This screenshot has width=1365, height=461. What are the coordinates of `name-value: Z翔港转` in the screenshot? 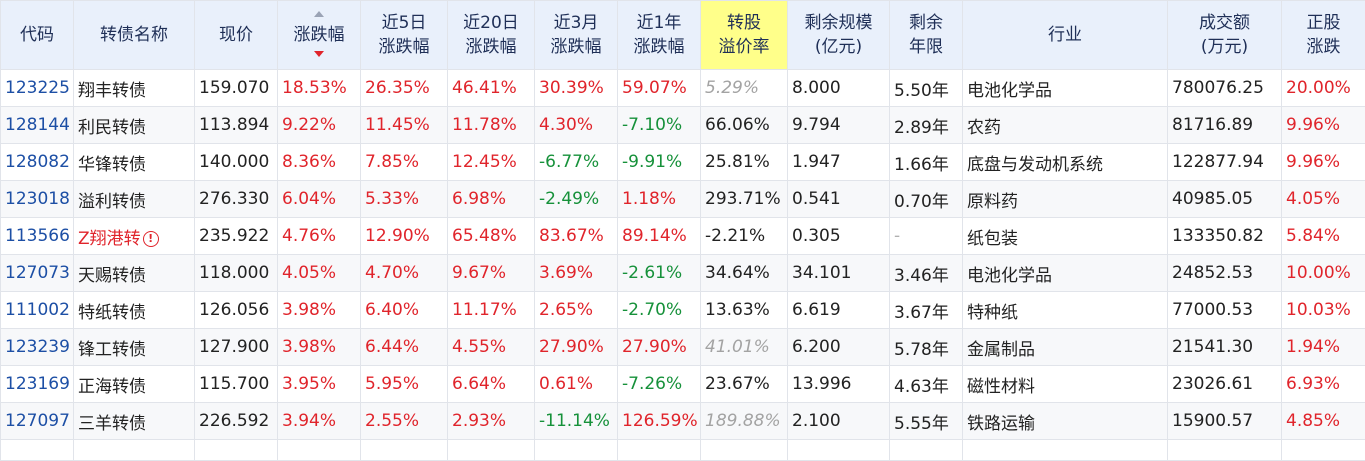 It's located at (109, 239).